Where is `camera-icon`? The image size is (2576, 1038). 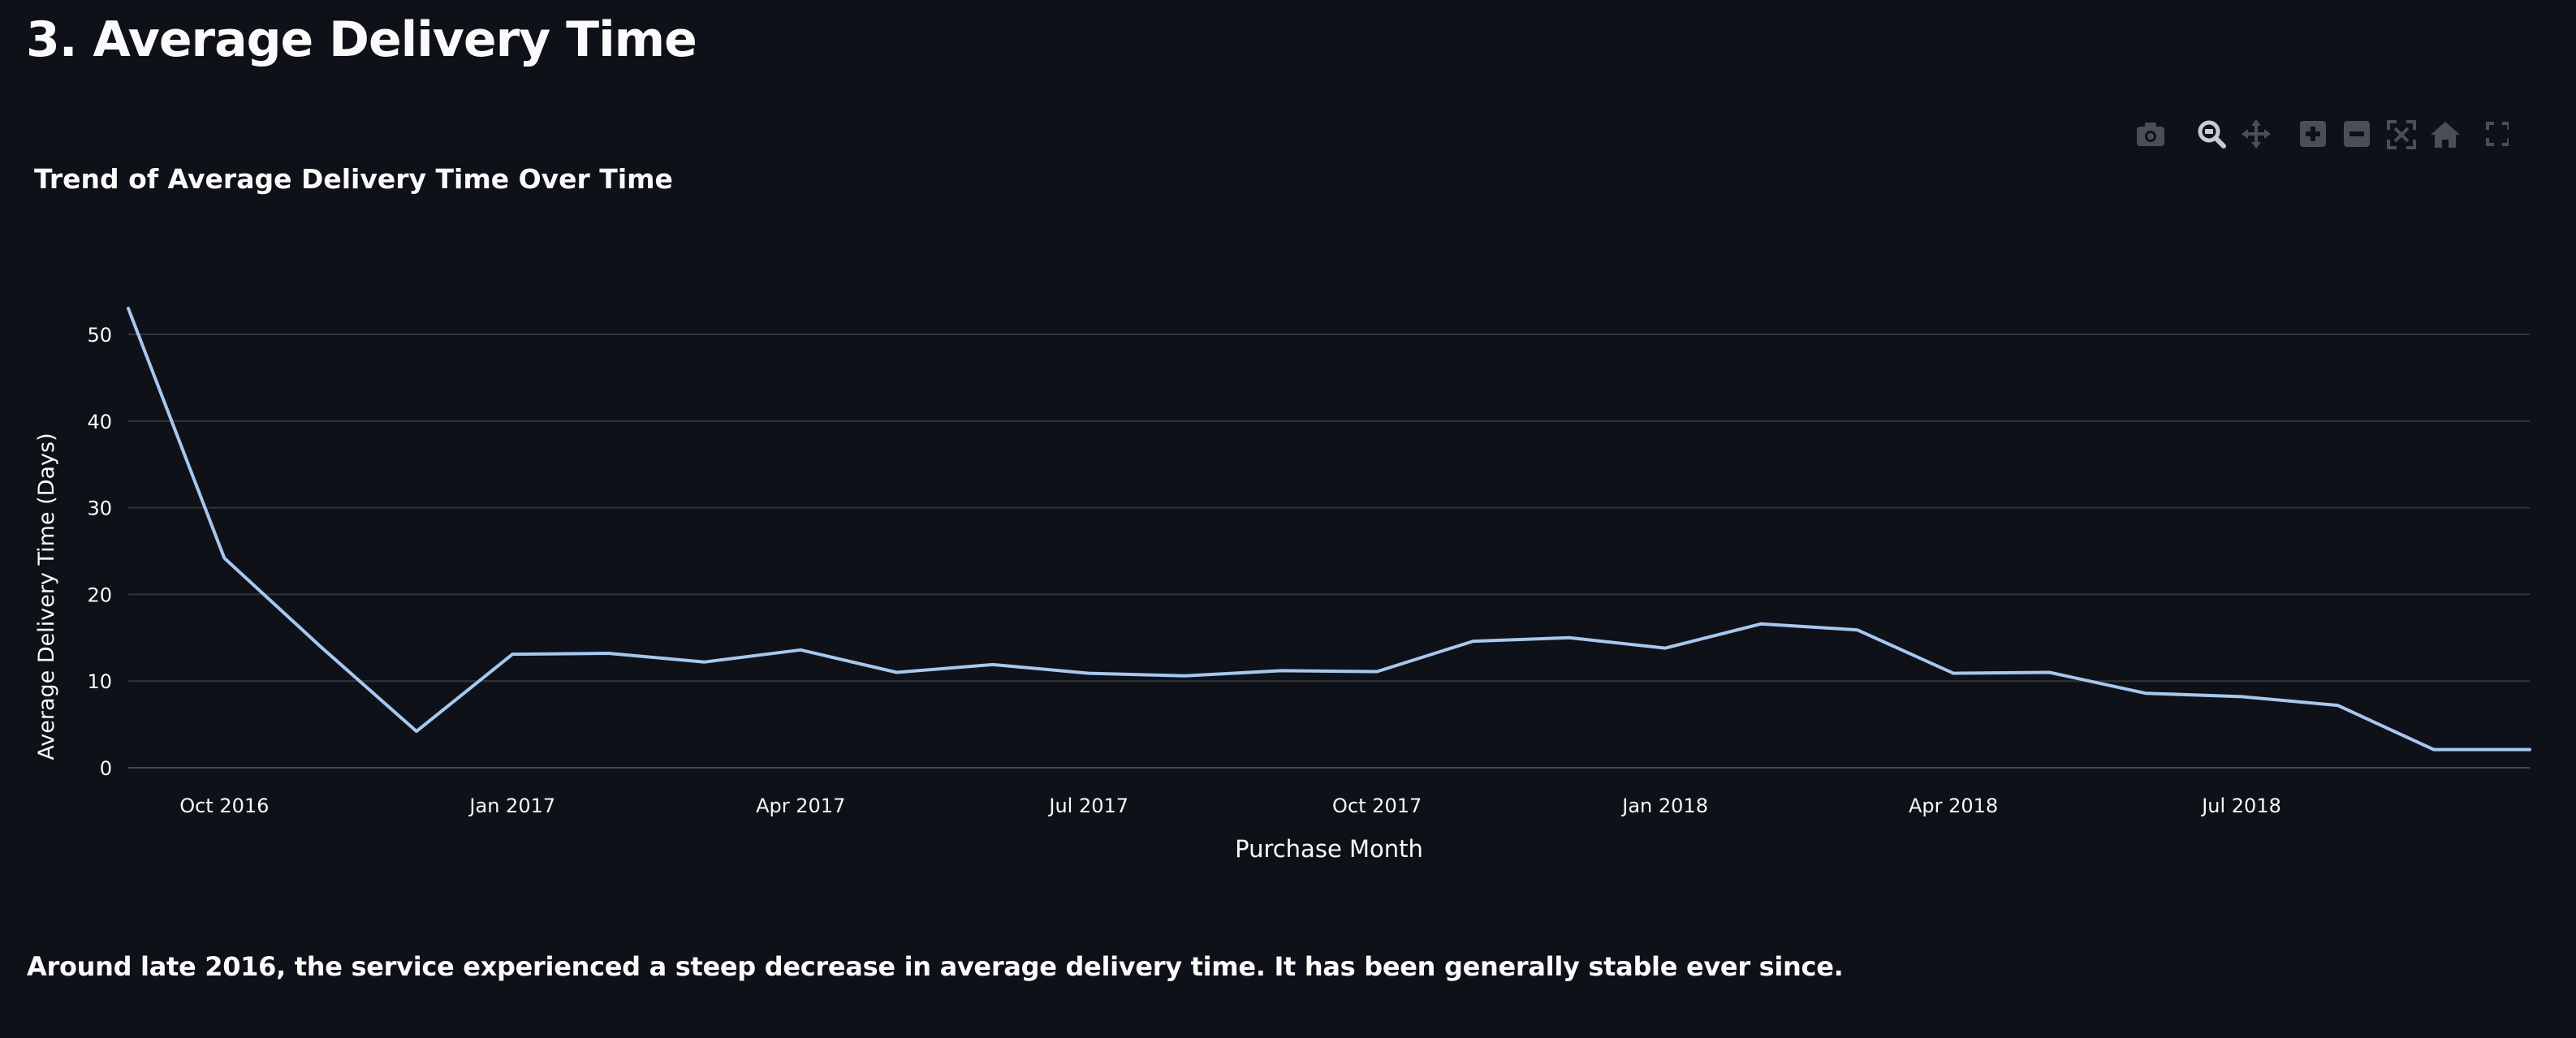 camera-icon is located at coordinates (2150, 134).